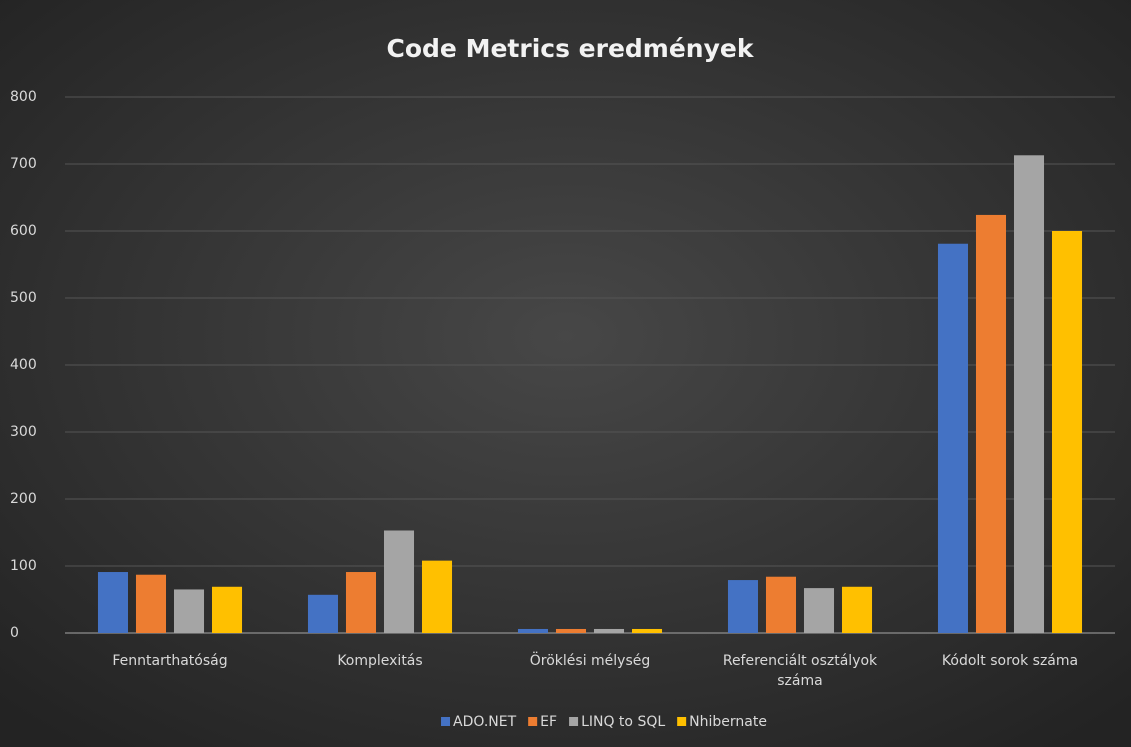 The width and height of the screenshot is (1131, 747). I want to click on x-tick-label: Kódolt sorok száma, so click(1010, 661).